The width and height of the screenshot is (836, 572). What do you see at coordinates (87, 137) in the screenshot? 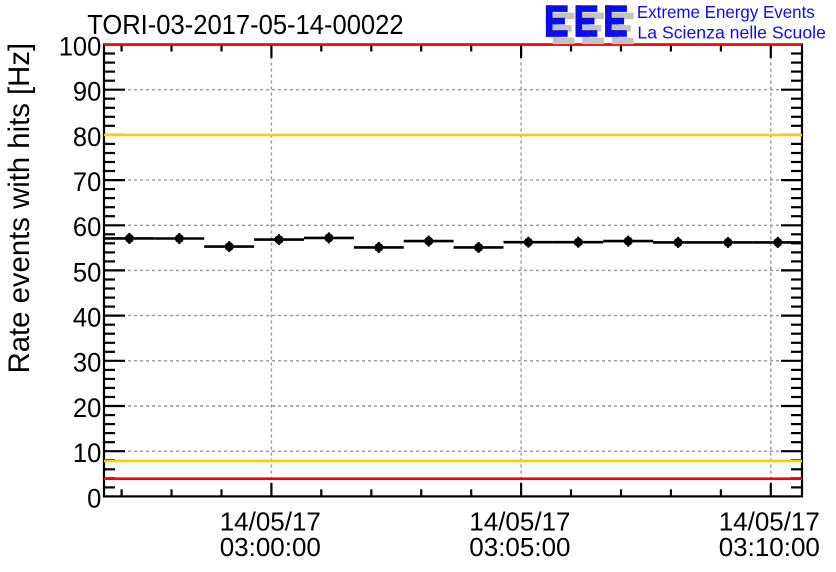
I see `svg-text: 80` at bounding box center [87, 137].